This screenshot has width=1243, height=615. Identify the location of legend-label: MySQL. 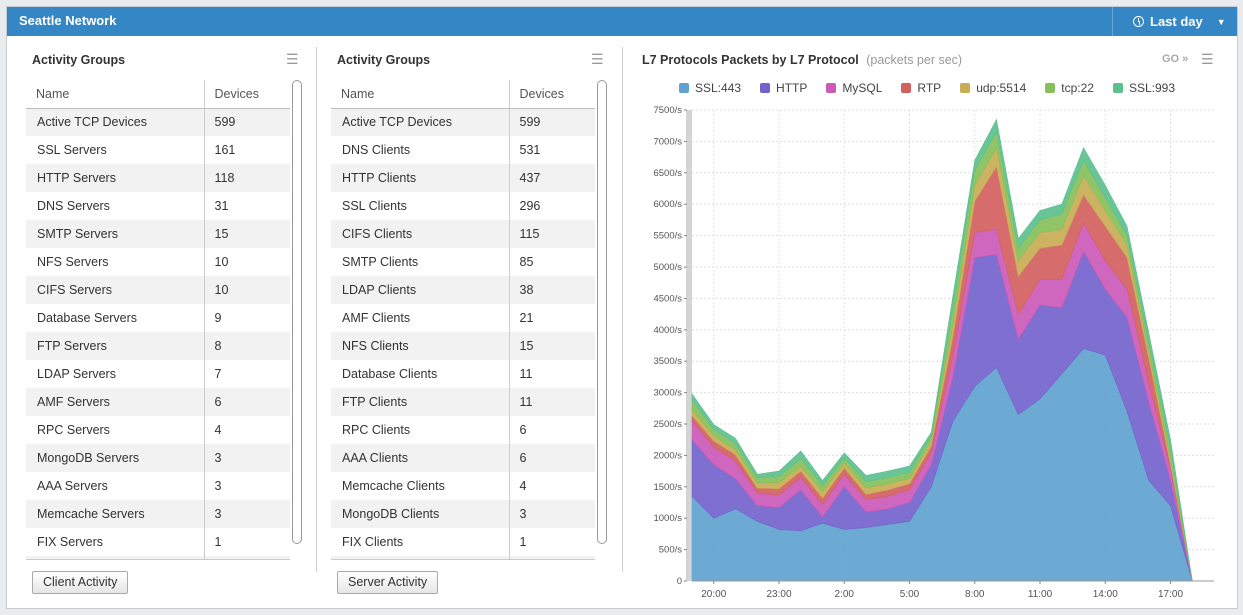
(862, 88).